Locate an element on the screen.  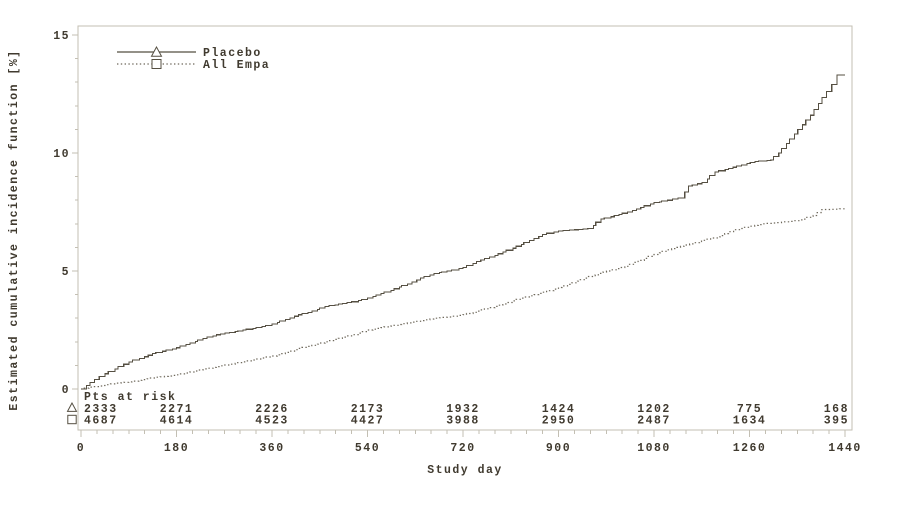
legend-label: All Empa is located at coordinates (236, 65).